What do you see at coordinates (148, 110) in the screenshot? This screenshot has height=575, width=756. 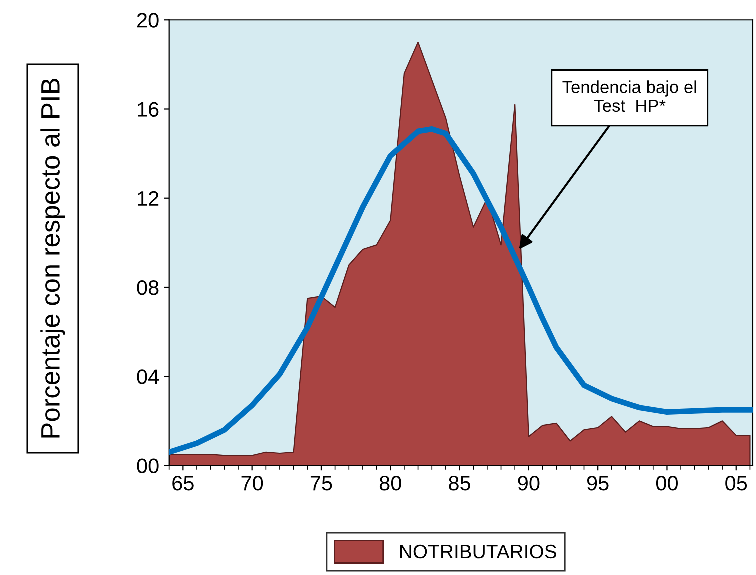 I see `y-tick-label: 16` at bounding box center [148, 110].